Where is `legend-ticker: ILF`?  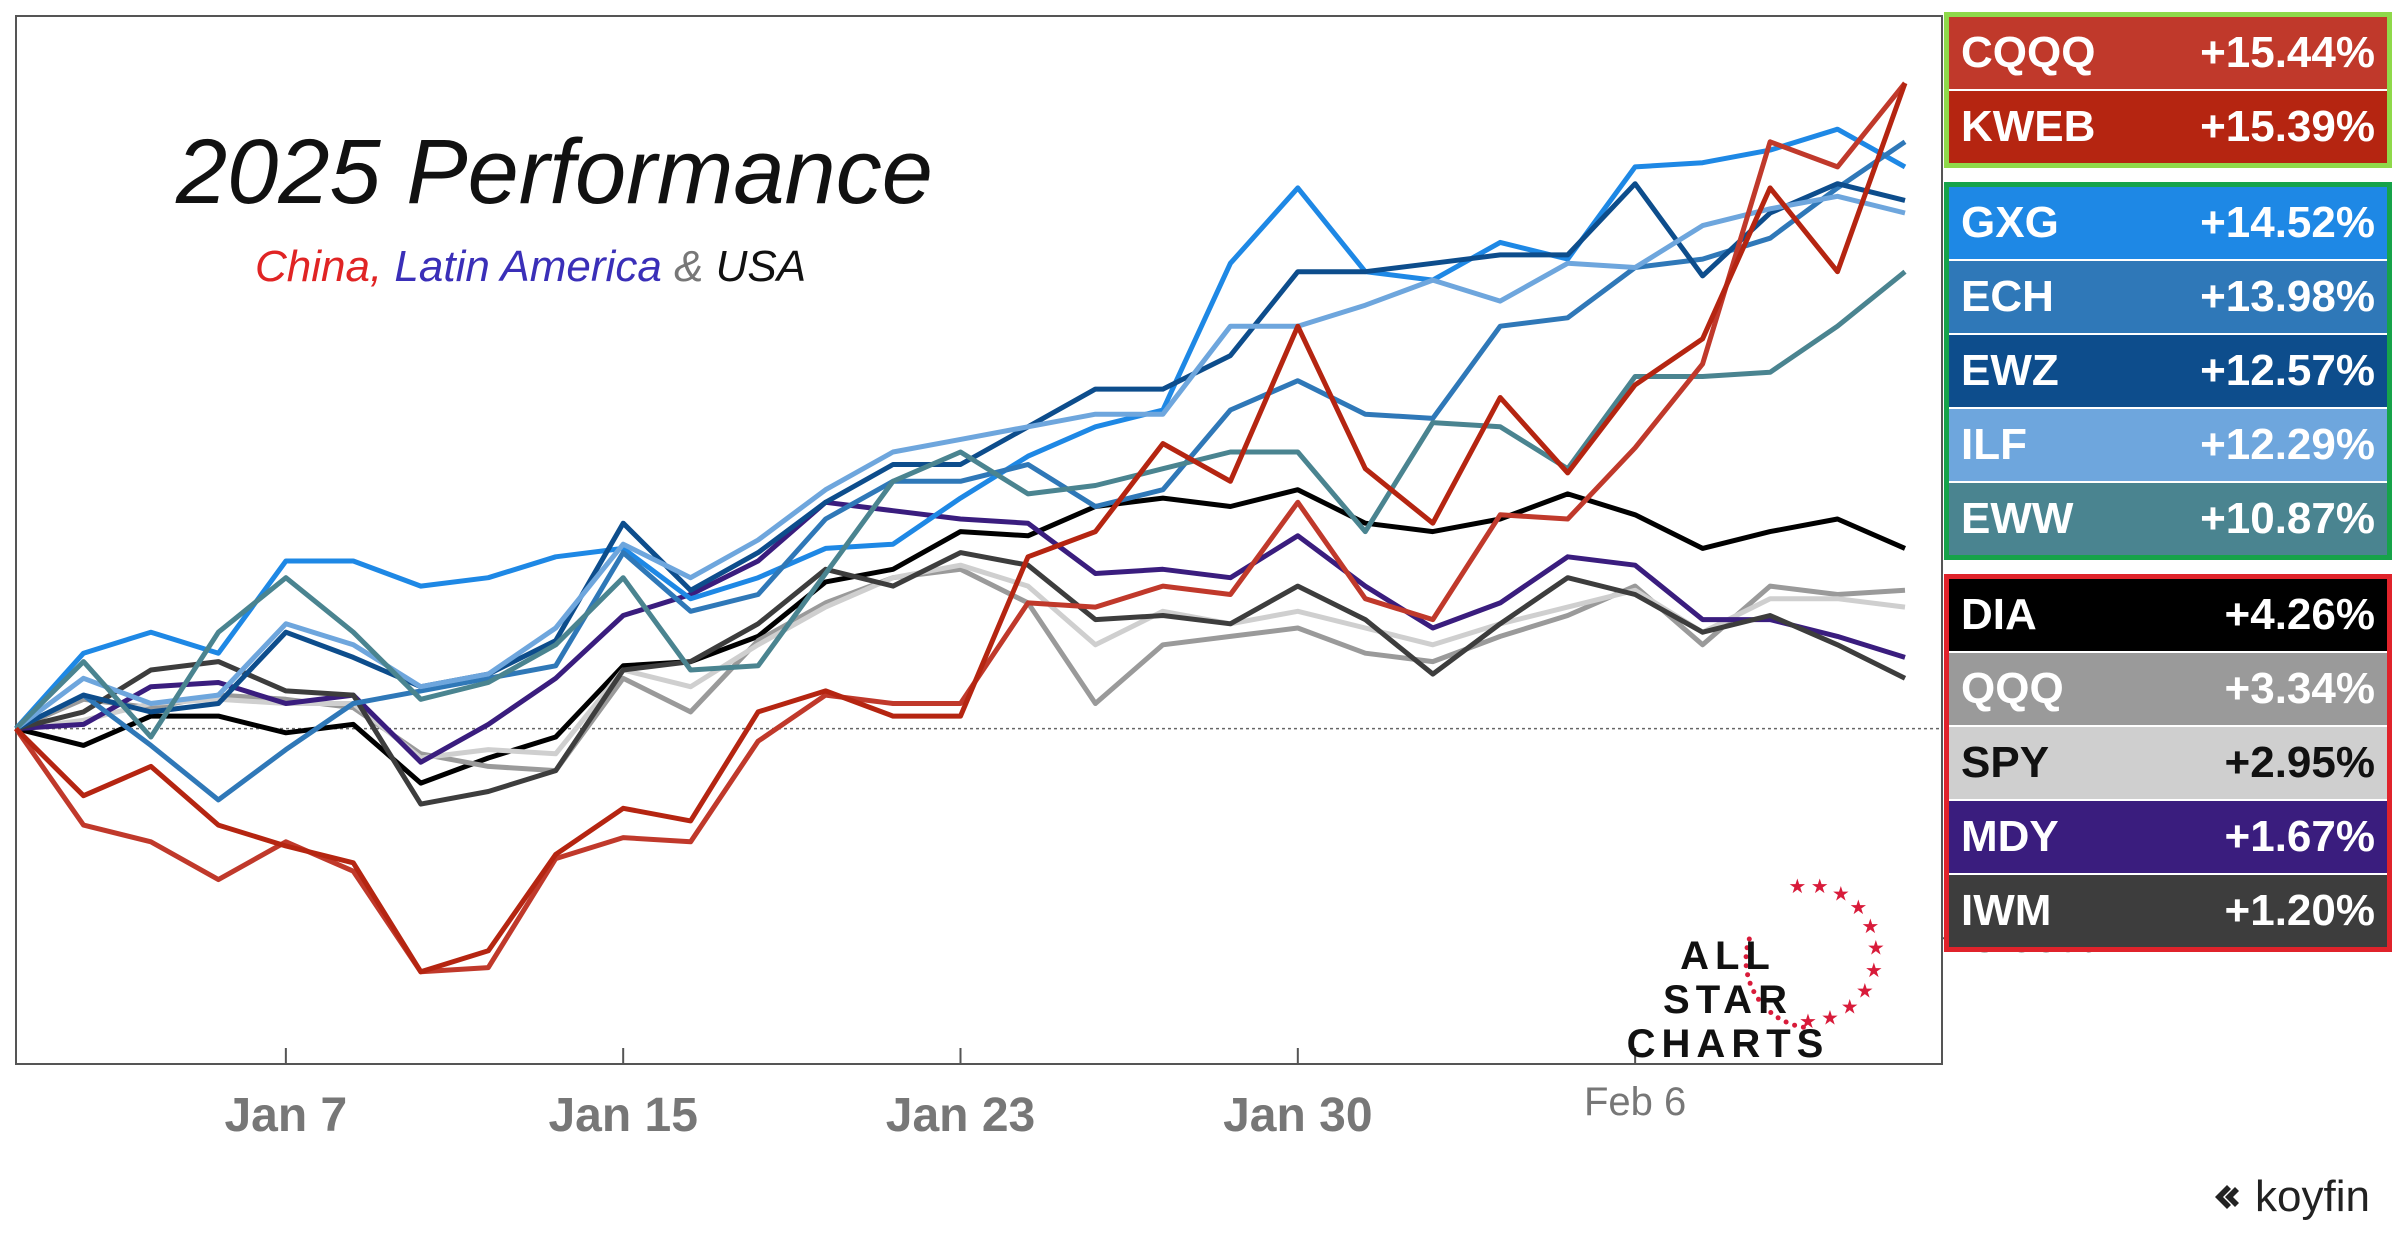
legend-ticker: ILF is located at coordinates (1994, 444).